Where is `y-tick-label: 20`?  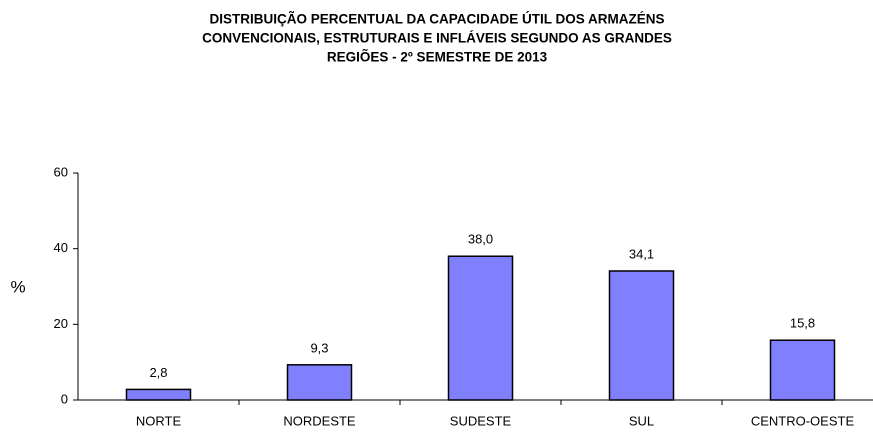 y-tick-label: 20 is located at coordinates (61, 323).